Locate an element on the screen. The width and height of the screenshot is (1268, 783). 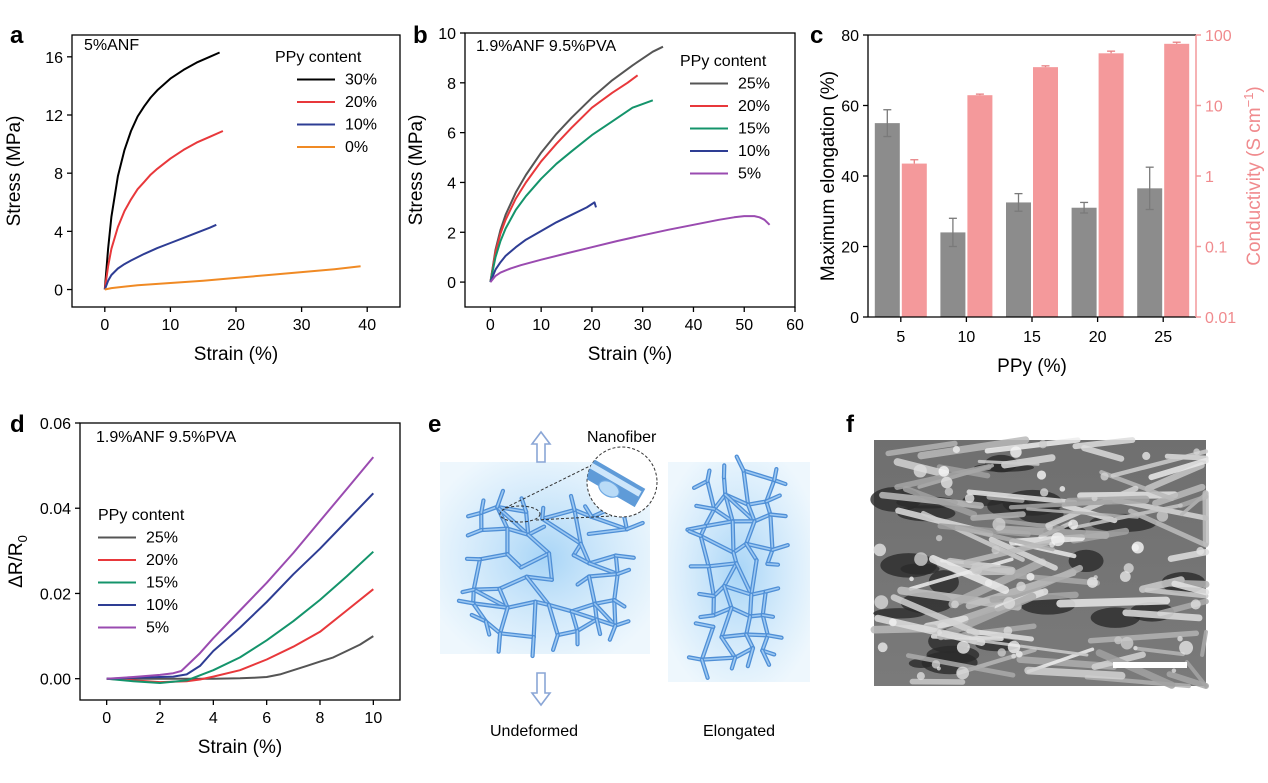
x-tick-label: 8 is located at coordinates (320, 718).